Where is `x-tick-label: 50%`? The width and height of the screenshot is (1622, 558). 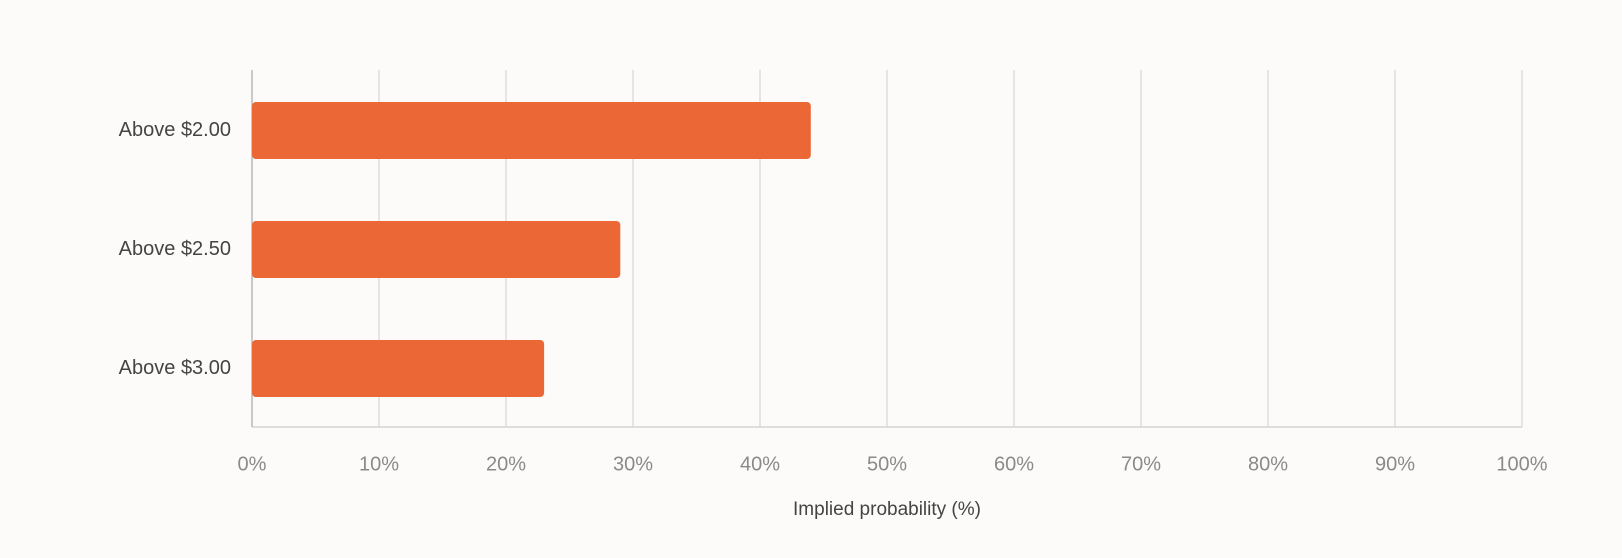
x-tick-label: 50% is located at coordinates (887, 464).